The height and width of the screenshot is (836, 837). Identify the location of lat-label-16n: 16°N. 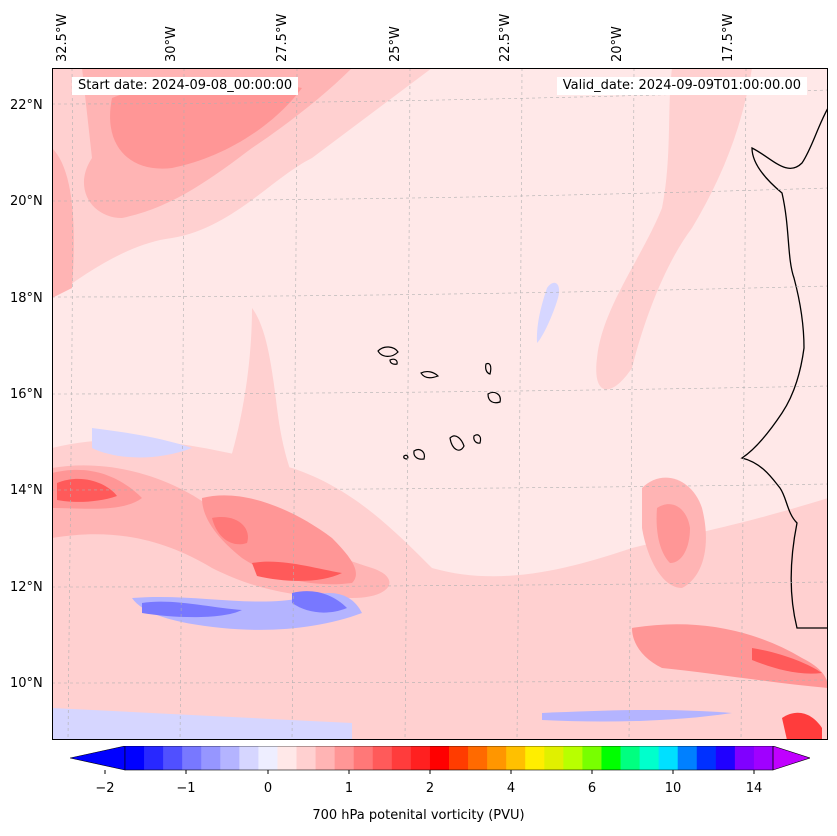
(26, 394).